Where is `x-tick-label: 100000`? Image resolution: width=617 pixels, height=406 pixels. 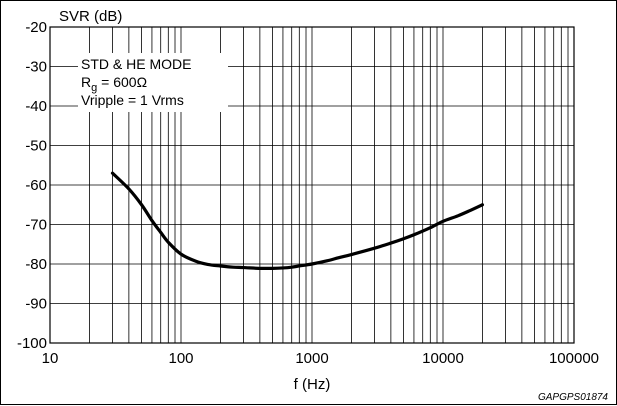
x-tick-label: 100000 is located at coordinates (574, 358).